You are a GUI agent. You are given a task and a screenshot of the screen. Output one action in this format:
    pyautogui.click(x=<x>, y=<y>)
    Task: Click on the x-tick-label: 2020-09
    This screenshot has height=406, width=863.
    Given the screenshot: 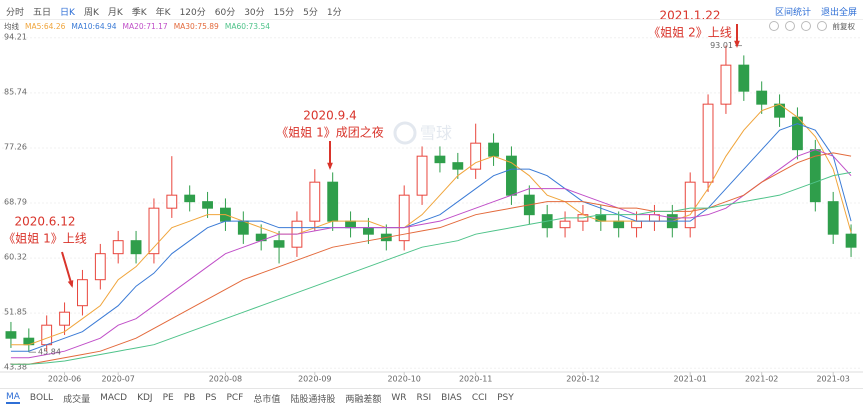 What is the action you would take?
    pyautogui.click(x=314, y=379)
    